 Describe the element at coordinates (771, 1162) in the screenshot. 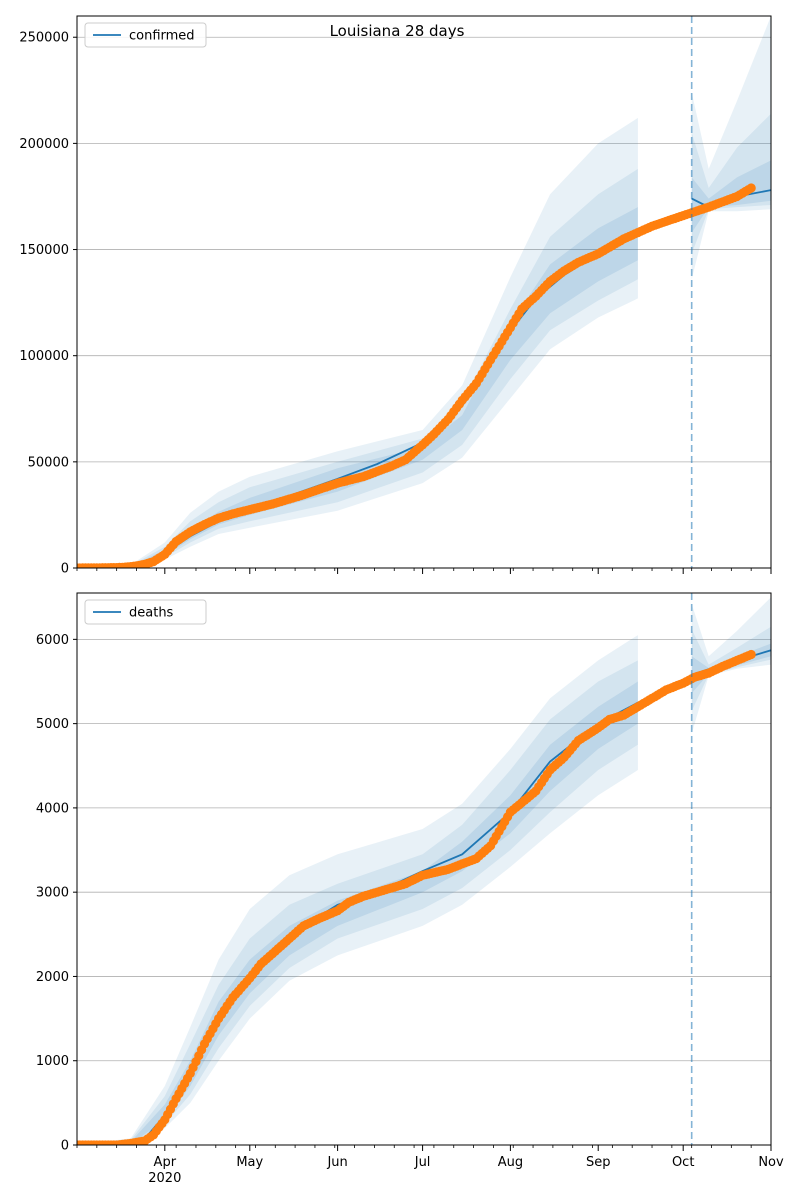

I see `x-tick-label: Nov` at that location.